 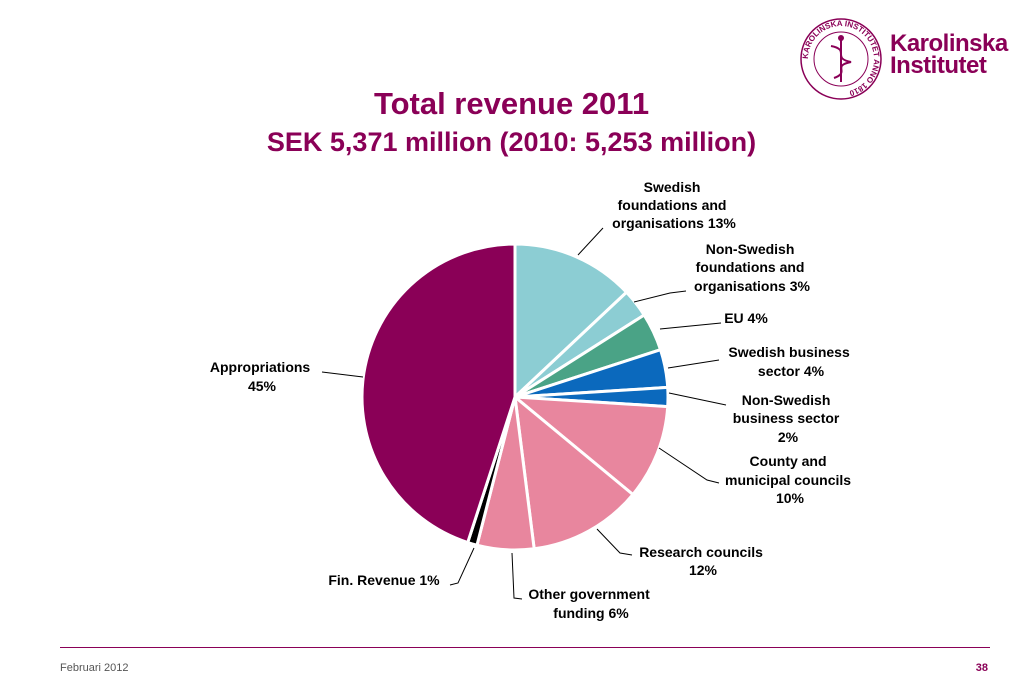 I want to click on label-swedish-business: Swedish business sector 4%, so click(x=790, y=361).